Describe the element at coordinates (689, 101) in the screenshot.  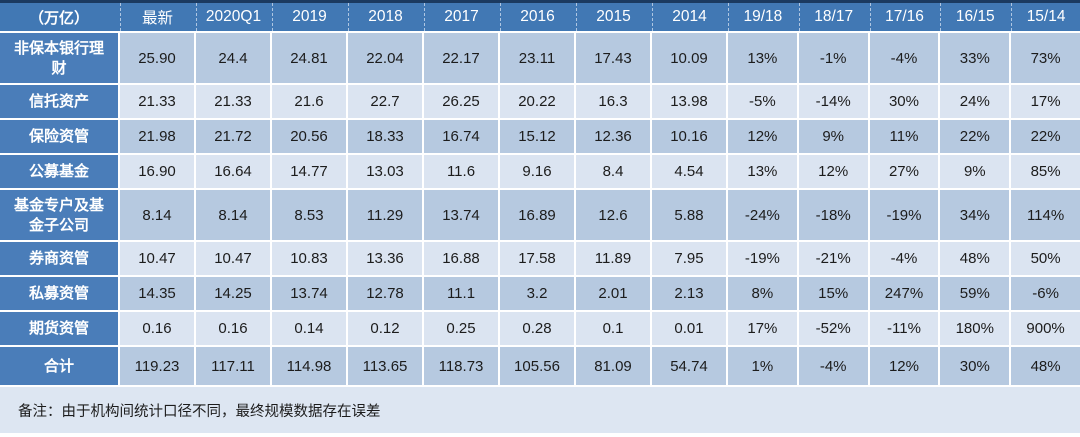
I see `table-cell: 13.98` at that location.